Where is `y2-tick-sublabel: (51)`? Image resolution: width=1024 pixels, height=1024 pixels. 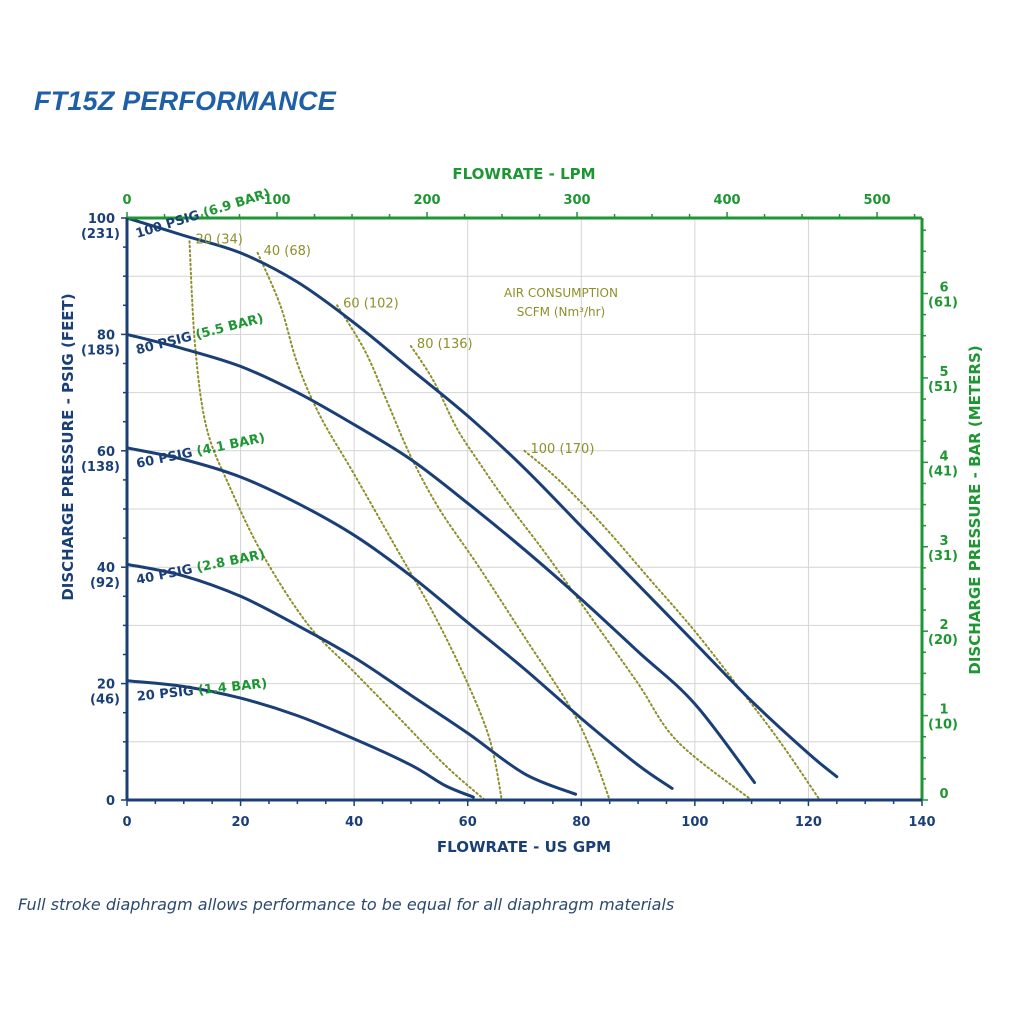
y2-tick-sublabel: (51) is located at coordinates (943, 387).